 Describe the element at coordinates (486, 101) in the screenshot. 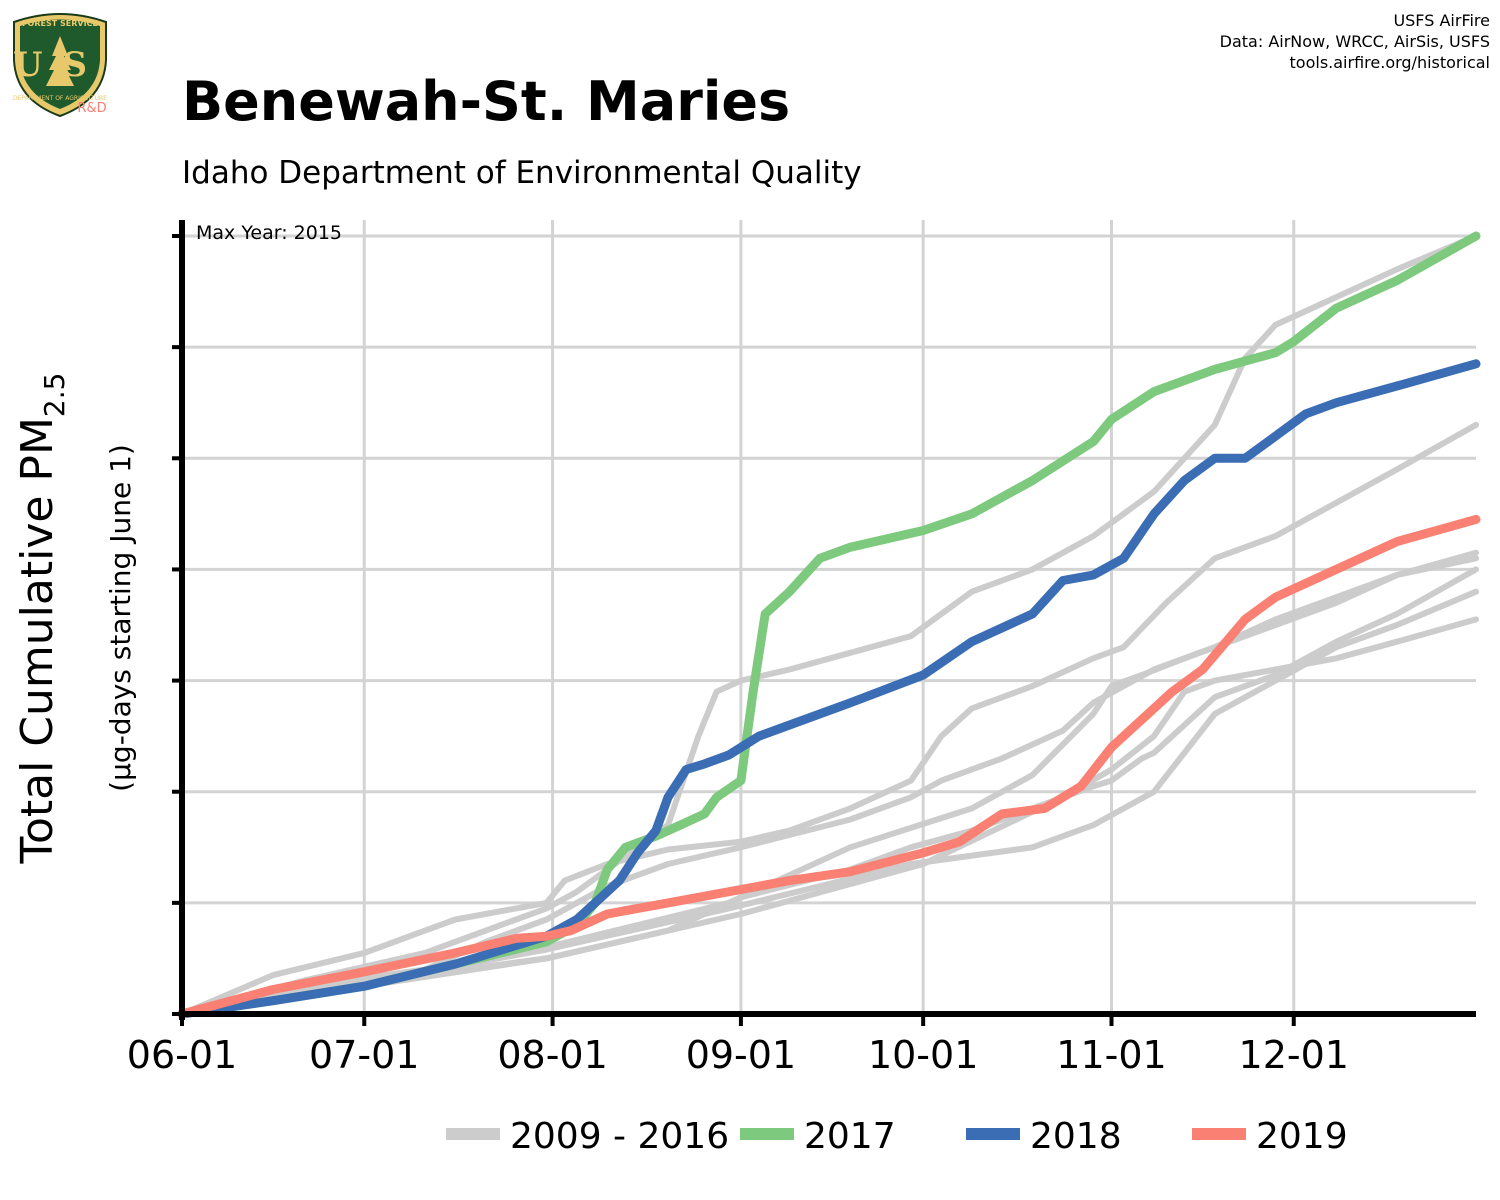

I see `page-title: Benewah-St. Maries` at that location.